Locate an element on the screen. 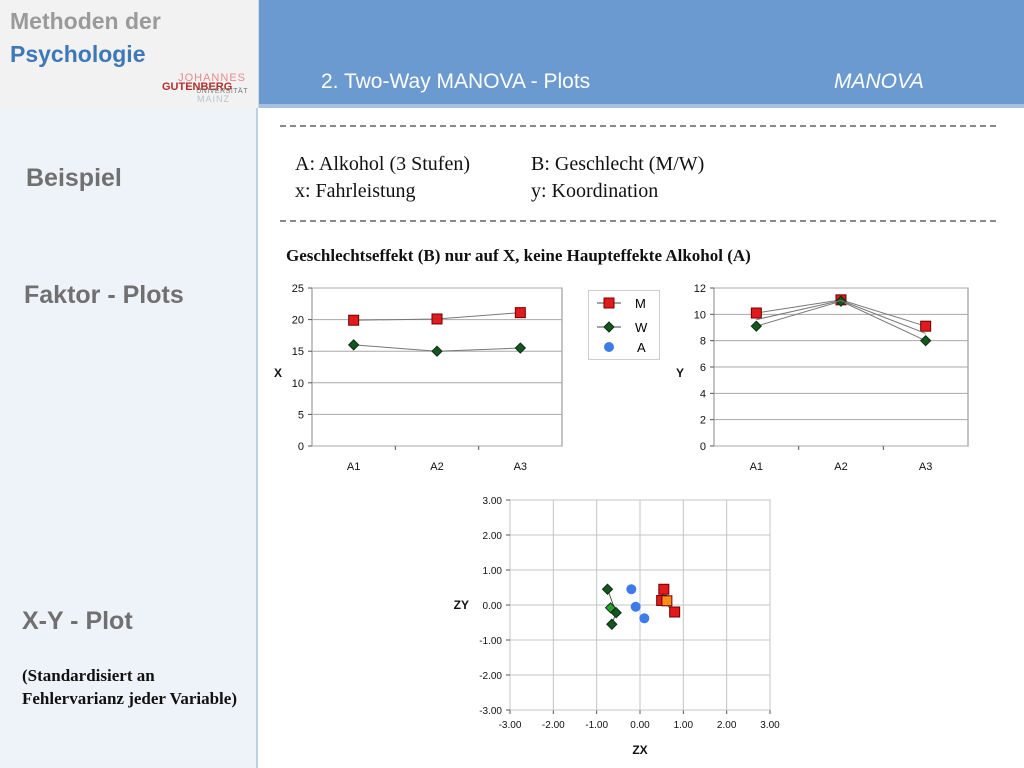 This screenshot has width=1024, height=768. uni-logo-johannes: JOHANNES is located at coordinates (212, 78).